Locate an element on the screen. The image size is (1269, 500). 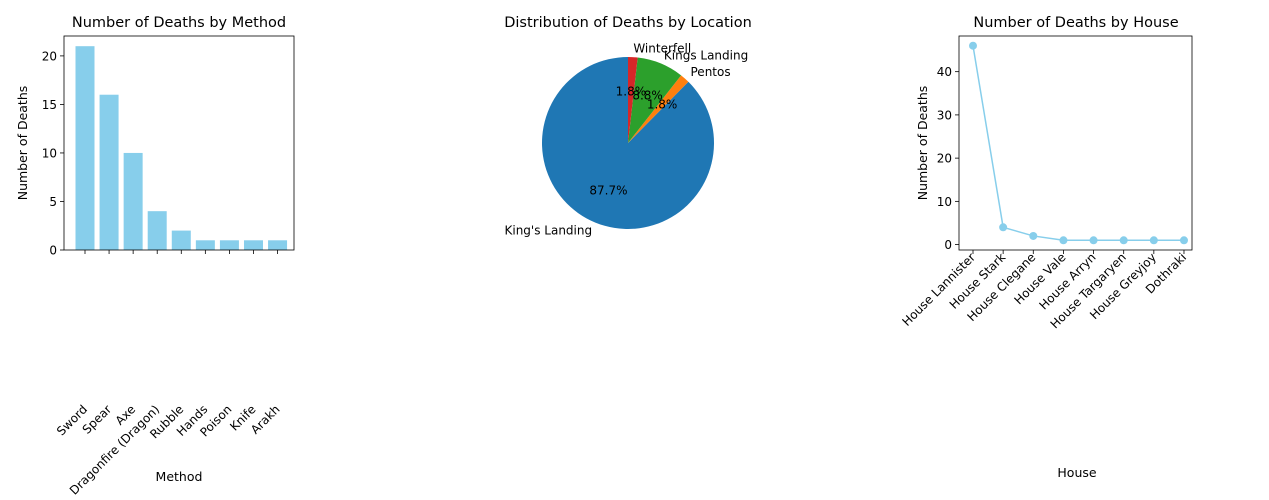
bar-chart-x-axis-label: Method is located at coordinates (179, 476).